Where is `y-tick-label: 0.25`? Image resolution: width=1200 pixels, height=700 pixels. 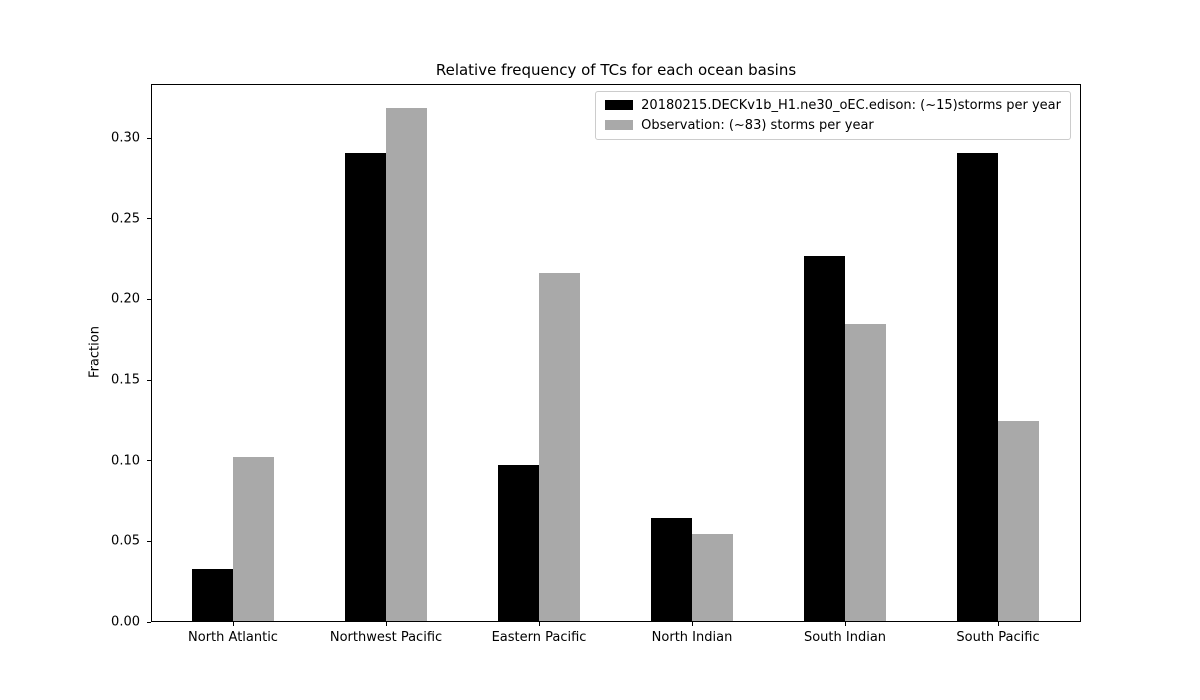
y-tick-label: 0.25 is located at coordinates (125, 219).